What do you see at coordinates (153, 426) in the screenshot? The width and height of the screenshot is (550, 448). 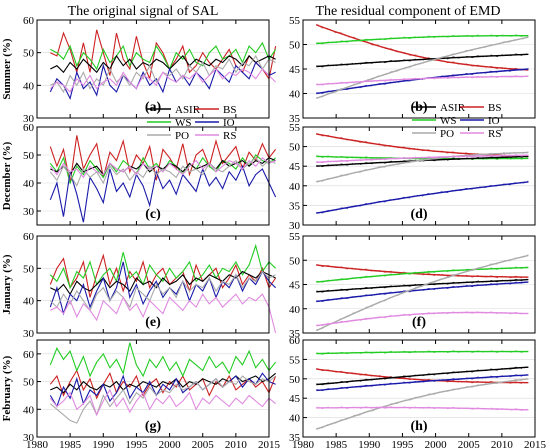 I see `panel-label: (g)` at bounding box center [153, 426].